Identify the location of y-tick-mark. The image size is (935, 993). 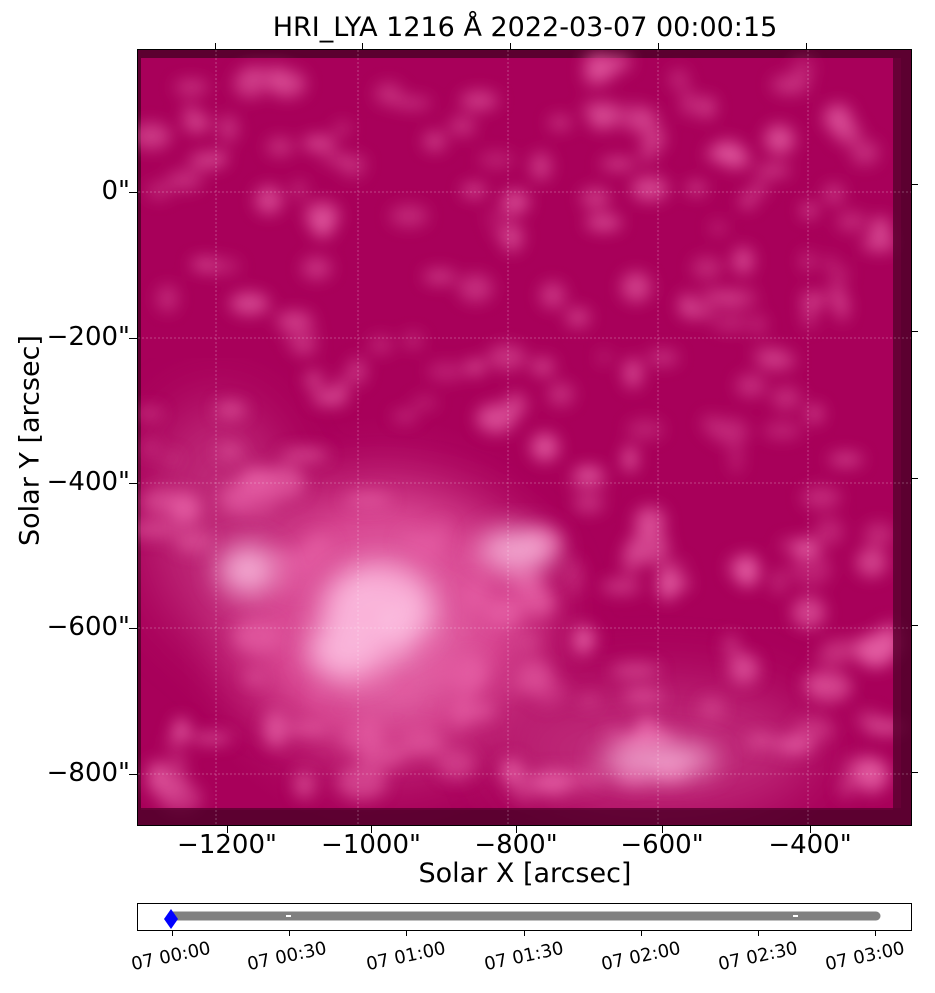
(133, 338).